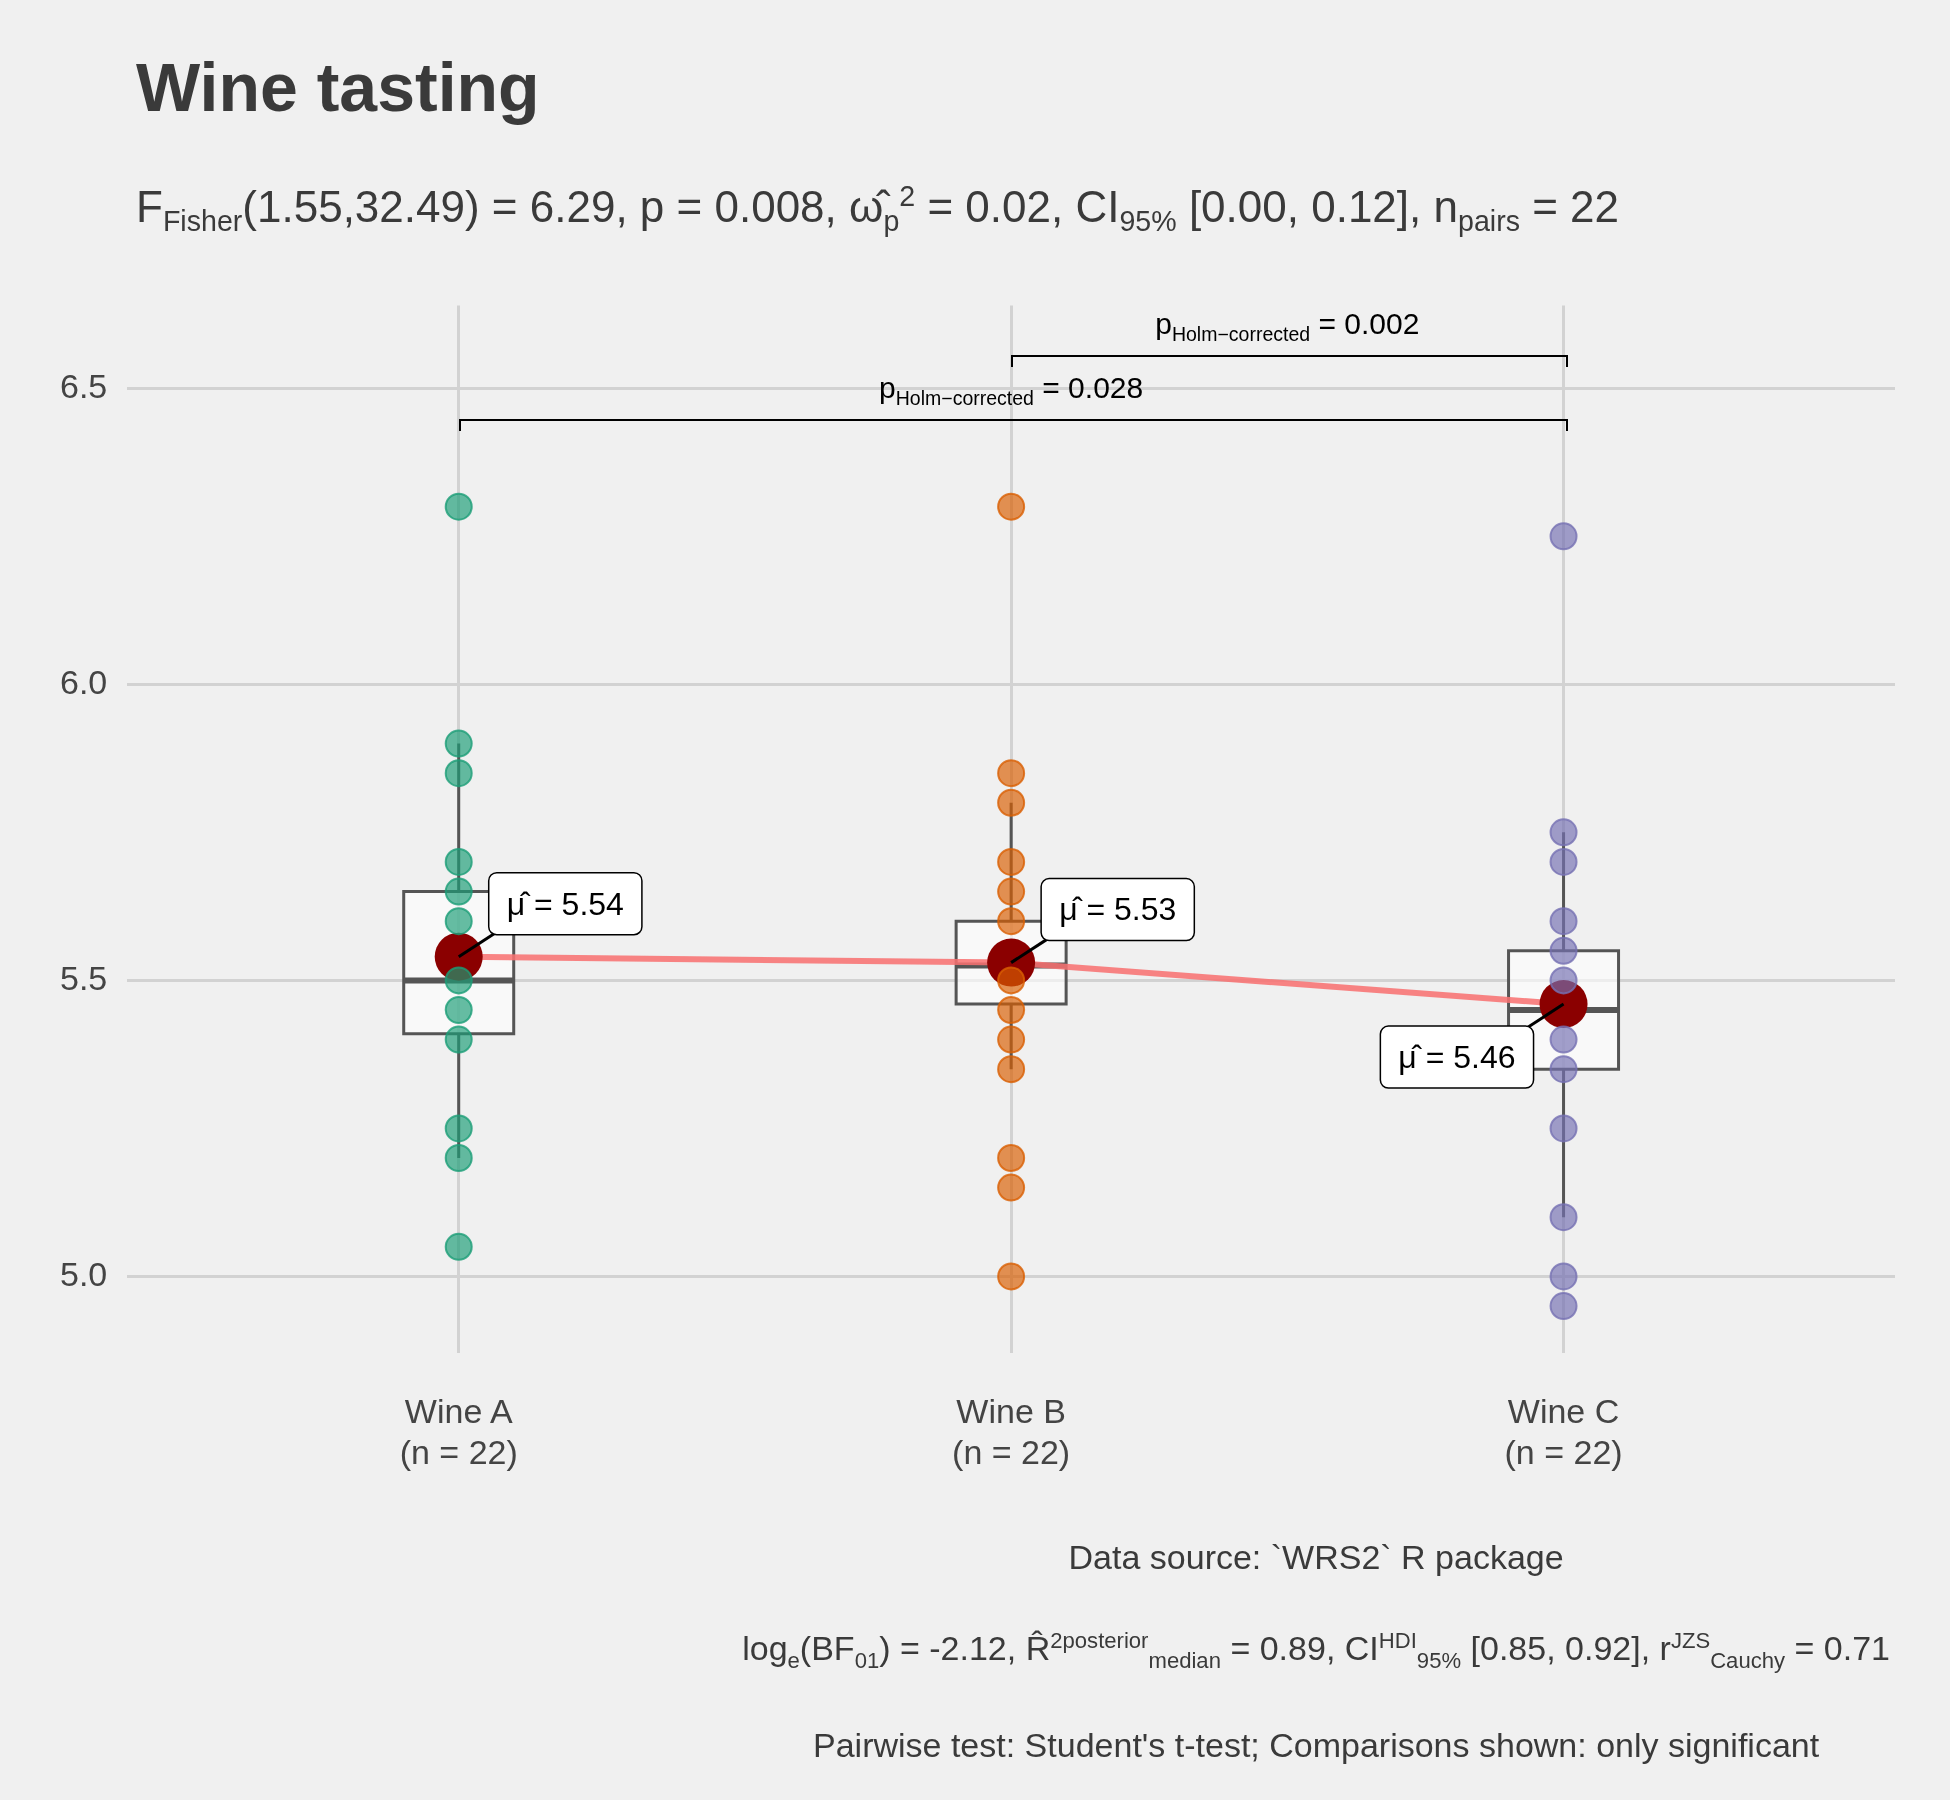 Image resolution: width=1950 pixels, height=1800 pixels. I want to click on x-tick-label: Wine B (n = 22), so click(1011, 1431).